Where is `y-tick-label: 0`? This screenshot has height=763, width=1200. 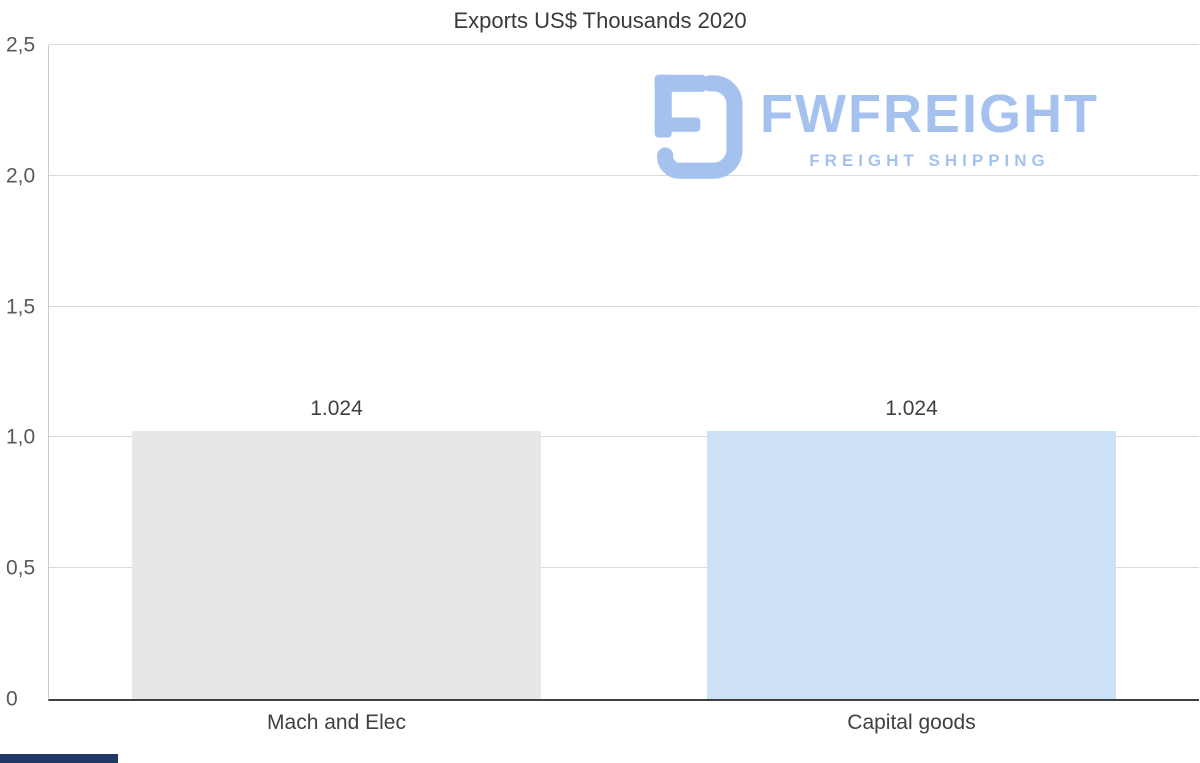 y-tick-label: 0 is located at coordinates (12, 699).